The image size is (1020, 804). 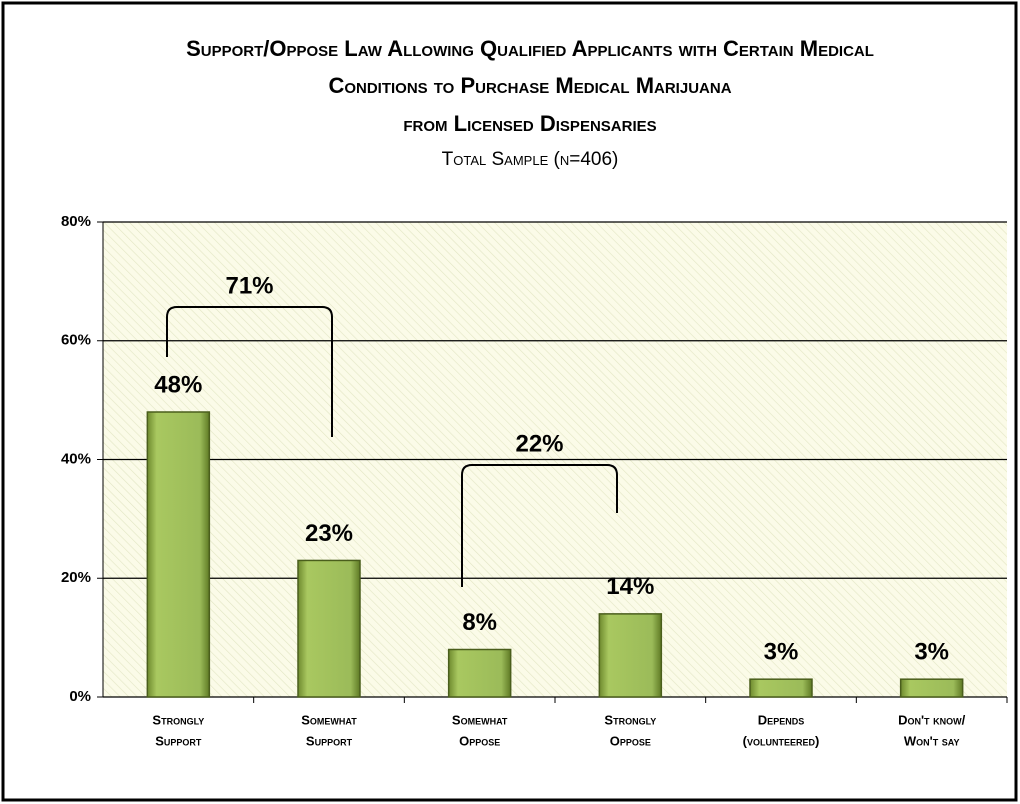 What do you see at coordinates (249, 285) in the screenshot?
I see `annotation: 71%` at bounding box center [249, 285].